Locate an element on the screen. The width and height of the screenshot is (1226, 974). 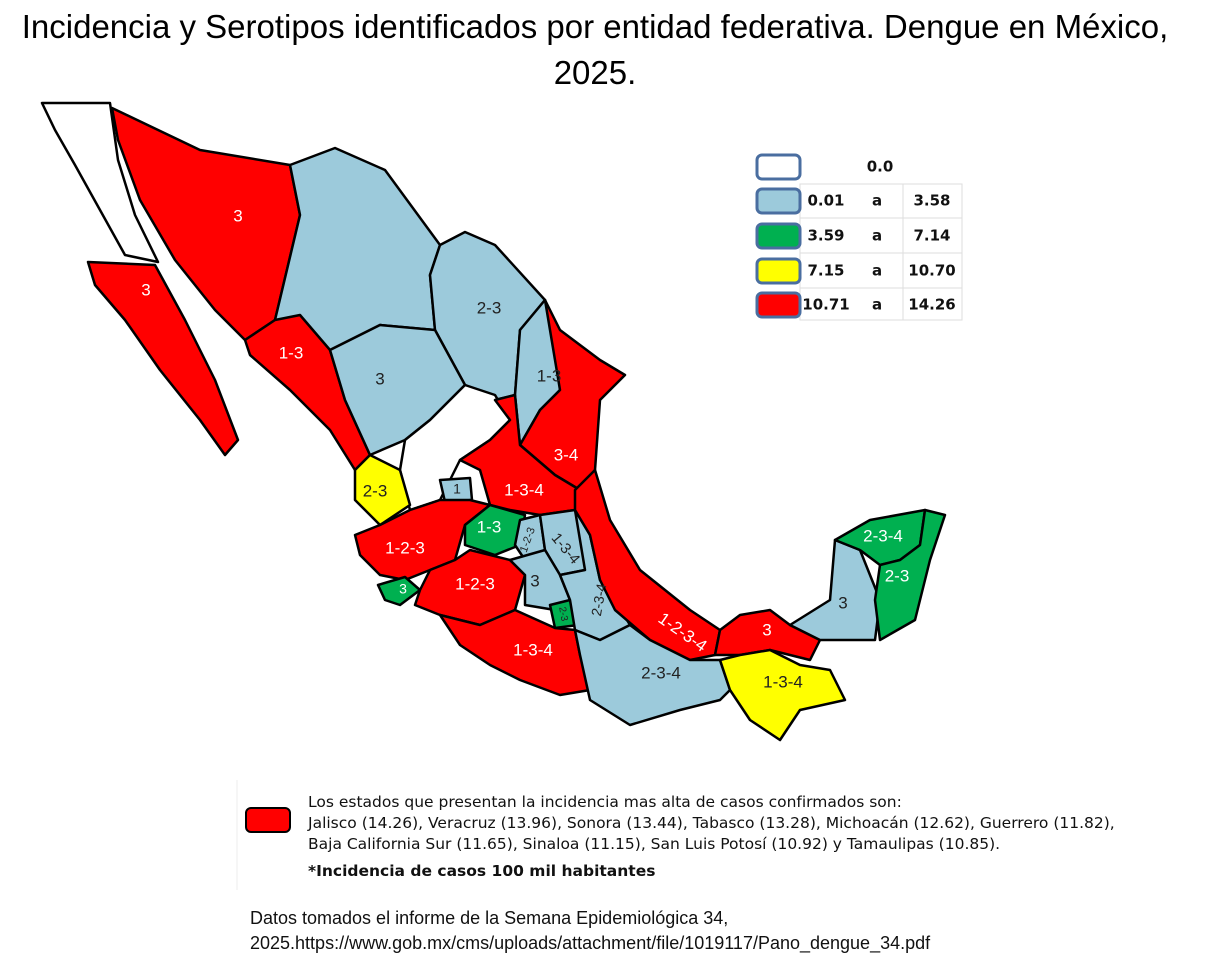
legend-text: 7.14 is located at coordinates (931, 236).